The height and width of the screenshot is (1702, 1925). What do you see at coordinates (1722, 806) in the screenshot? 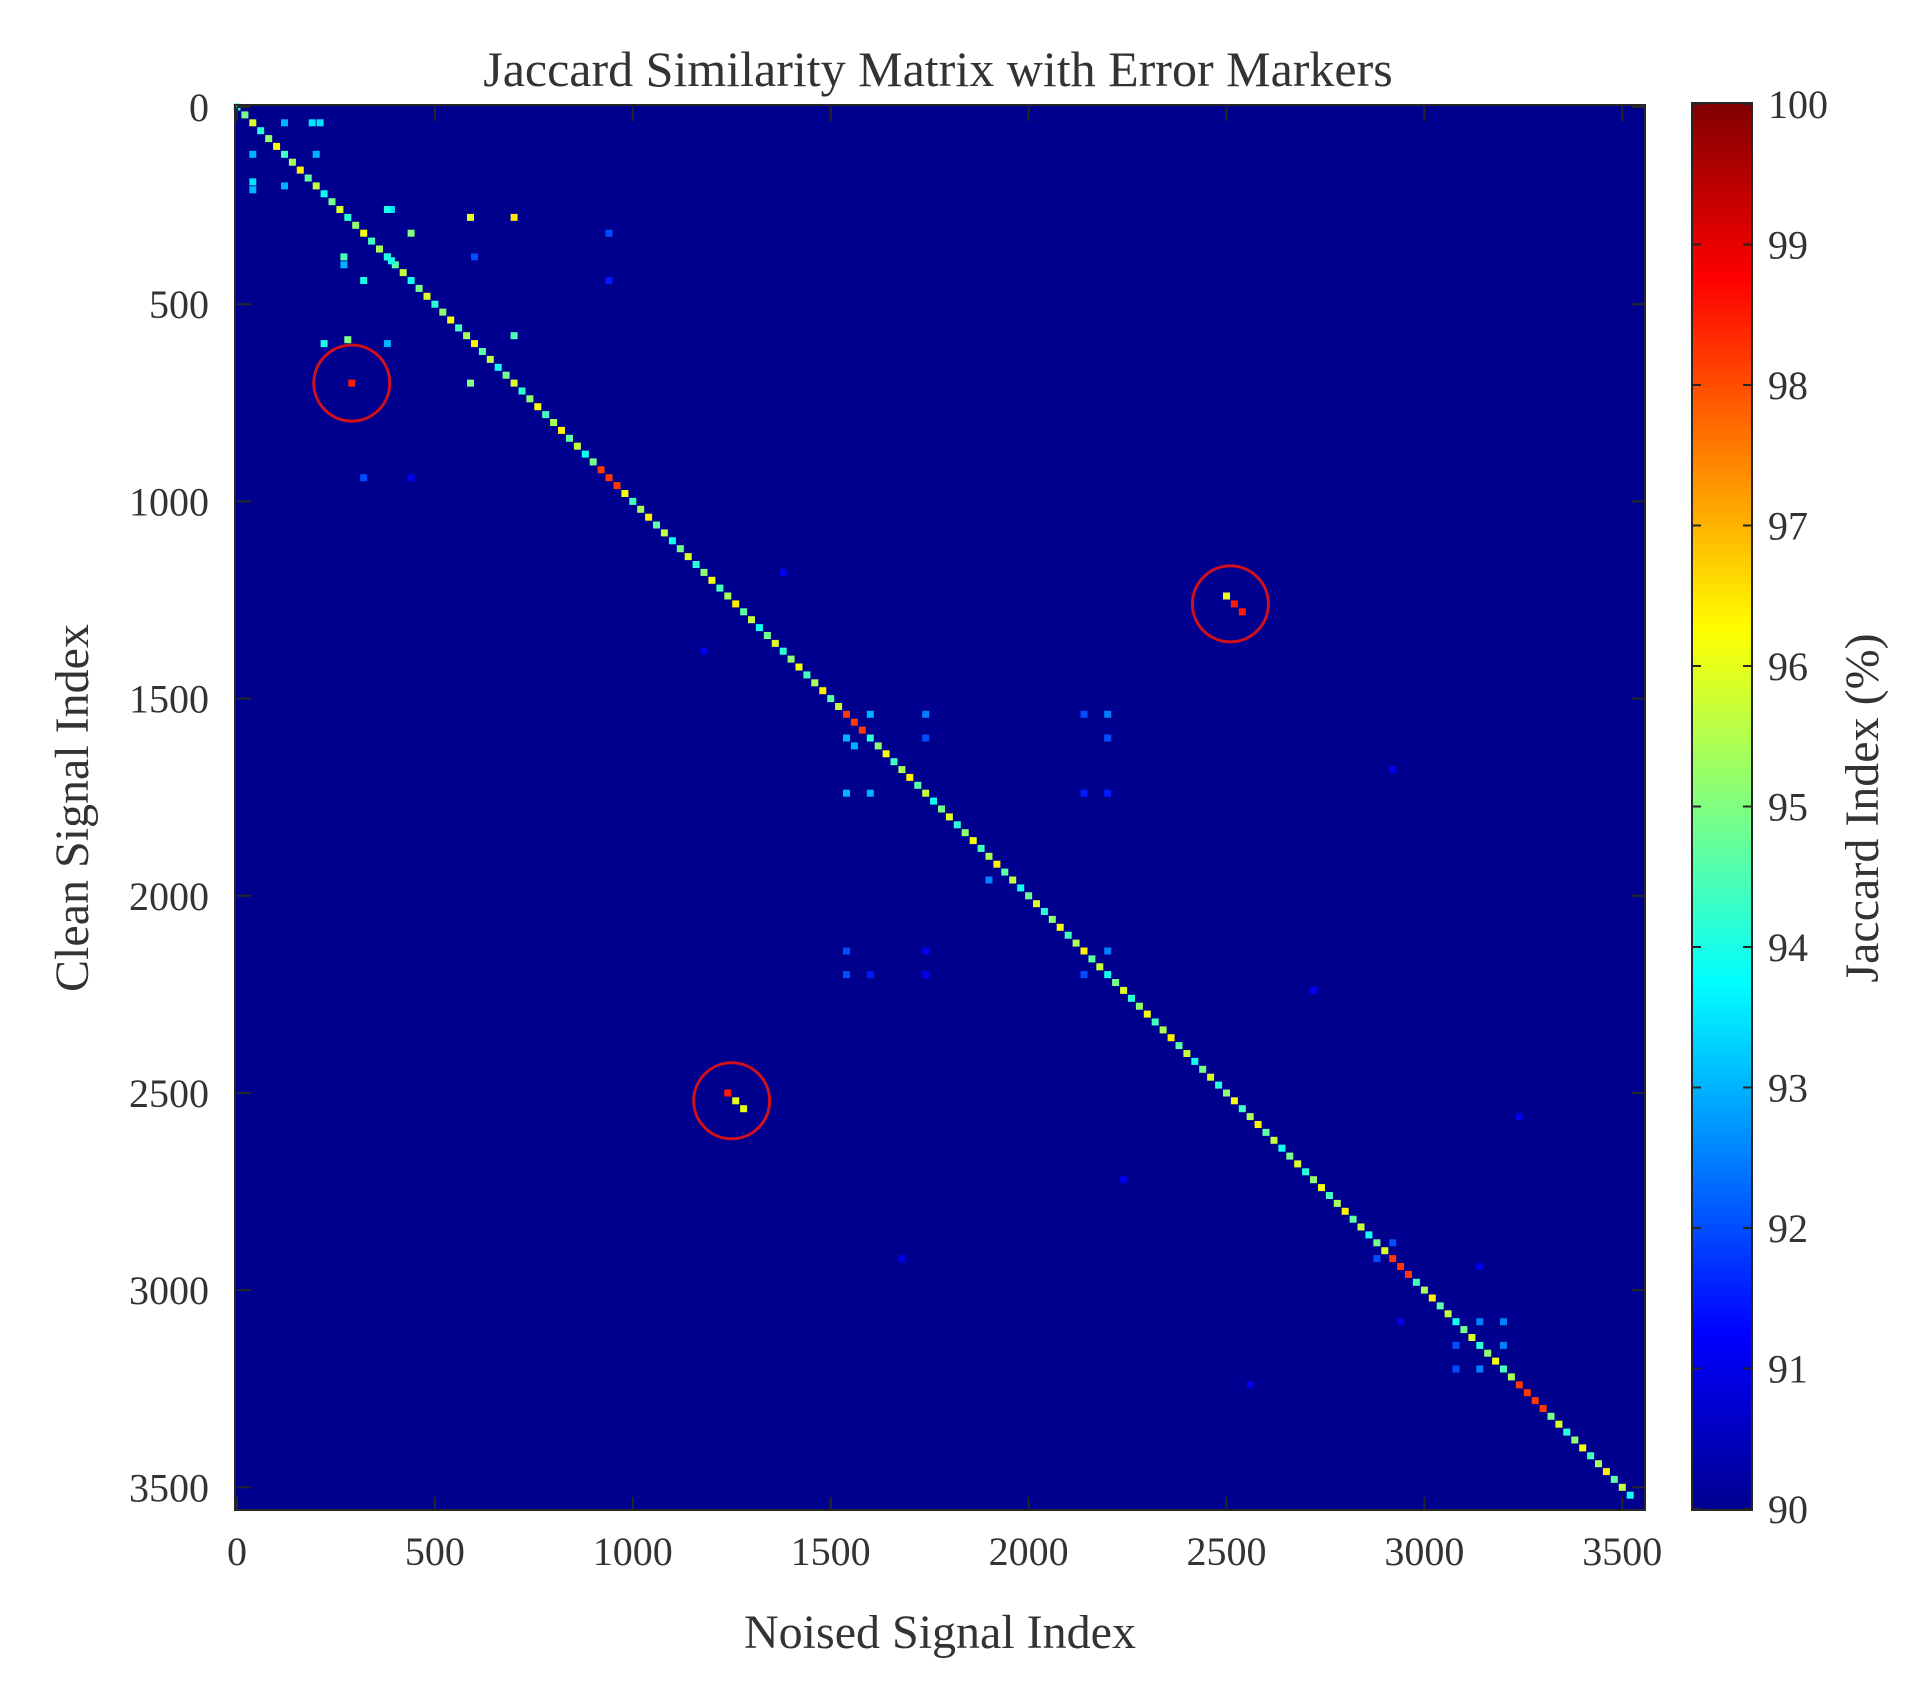
I see `colorbar` at bounding box center [1722, 806].